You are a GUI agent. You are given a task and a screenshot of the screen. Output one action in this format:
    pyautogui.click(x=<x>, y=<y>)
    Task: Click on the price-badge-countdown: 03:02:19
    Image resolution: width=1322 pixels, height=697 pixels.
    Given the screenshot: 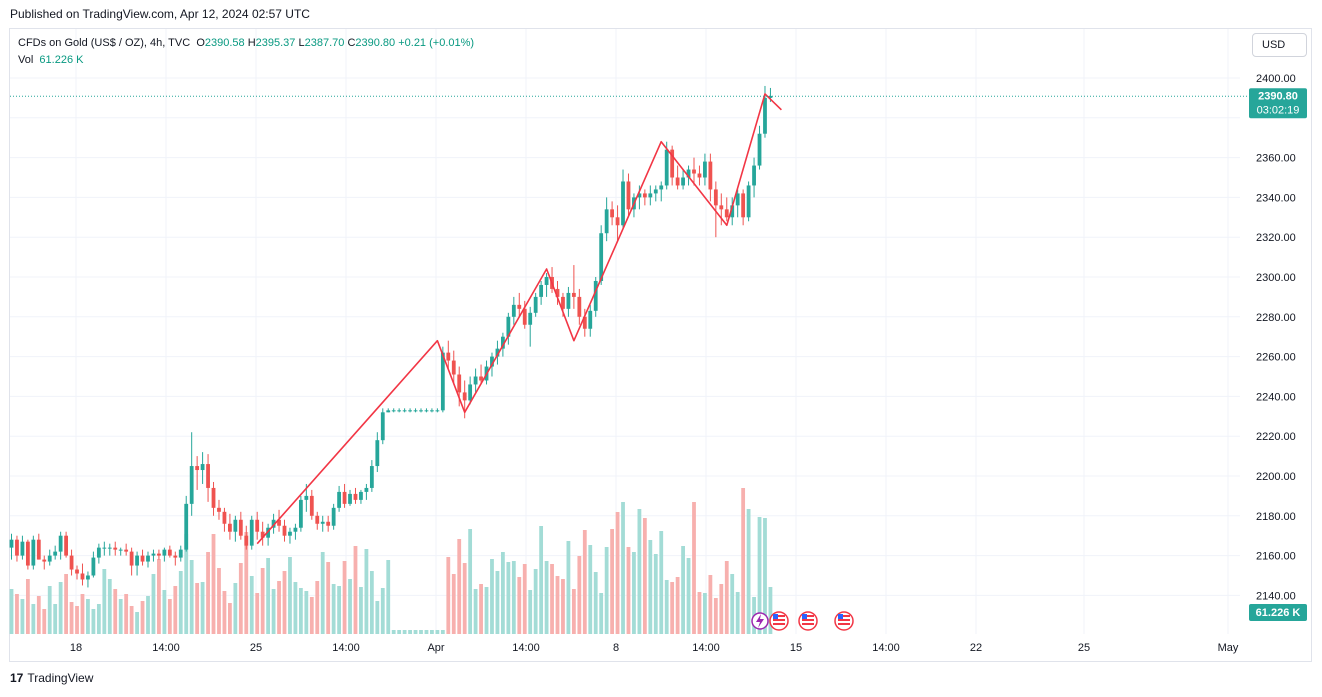 What is the action you would take?
    pyautogui.click(x=1278, y=110)
    